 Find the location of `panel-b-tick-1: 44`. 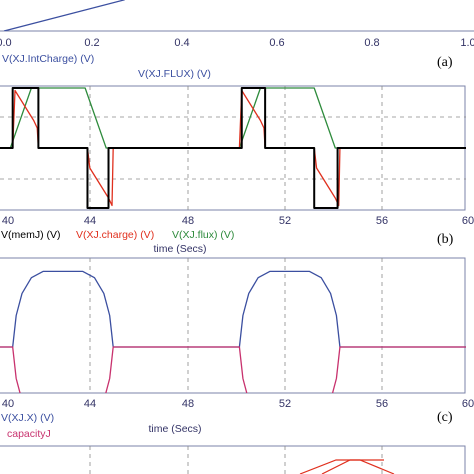

panel-b-tick-1: 44 is located at coordinates (90, 221).